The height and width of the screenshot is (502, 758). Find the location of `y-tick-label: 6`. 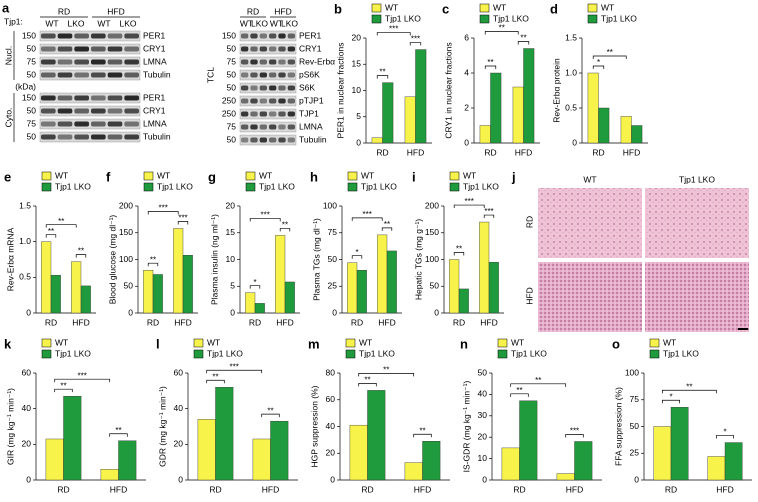

y-tick-label: 6 is located at coordinates (466, 37).